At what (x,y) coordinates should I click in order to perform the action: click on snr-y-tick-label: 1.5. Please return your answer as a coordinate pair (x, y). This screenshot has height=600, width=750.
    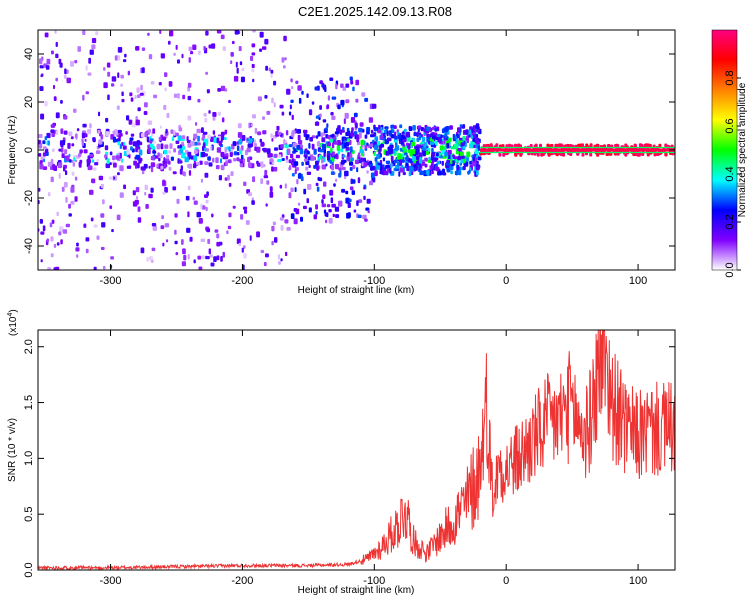
    Looking at the image, I should click on (29, 402).